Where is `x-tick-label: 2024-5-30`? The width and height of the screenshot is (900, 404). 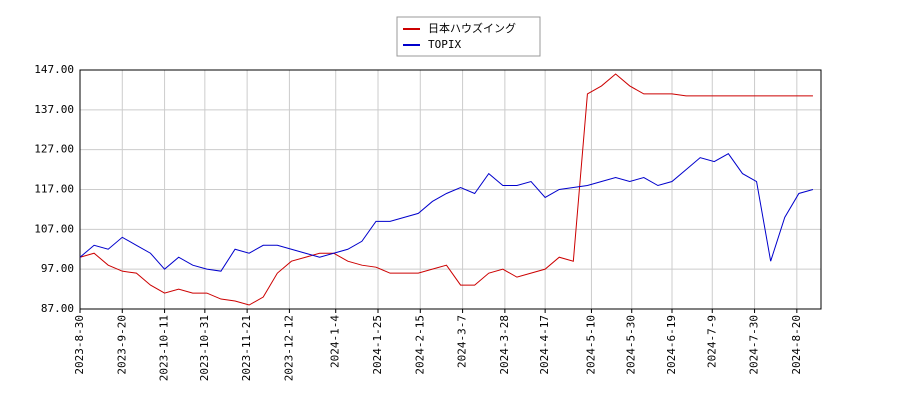
x-tick-label: 2024-5-30 is located at coordinates (631, 345).